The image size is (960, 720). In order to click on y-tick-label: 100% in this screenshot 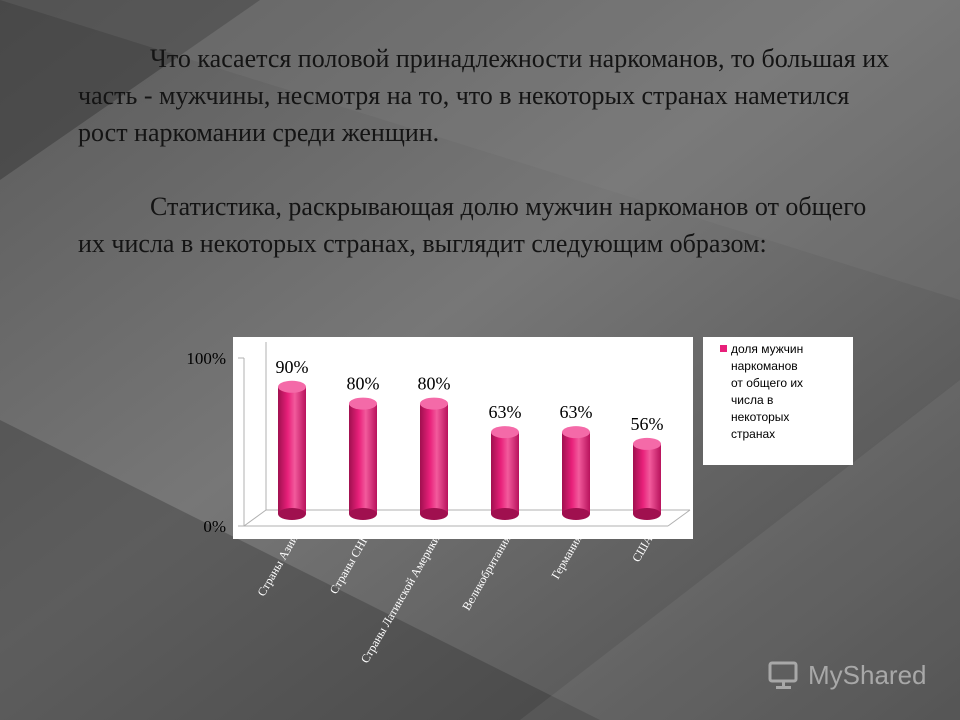, I will do `click(206, 358)`.